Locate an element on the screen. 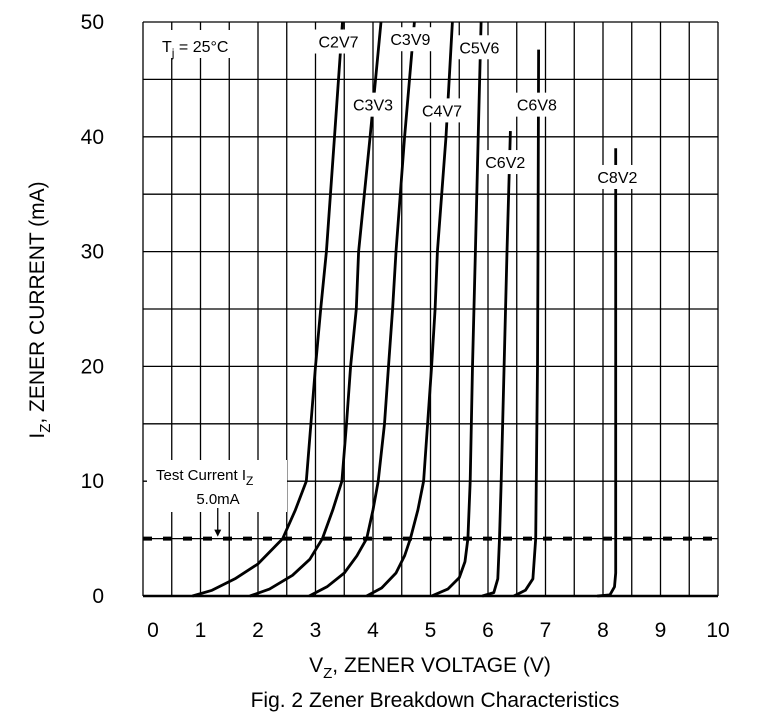  x-tick-label: 6 is located at coordinates (488, 630).